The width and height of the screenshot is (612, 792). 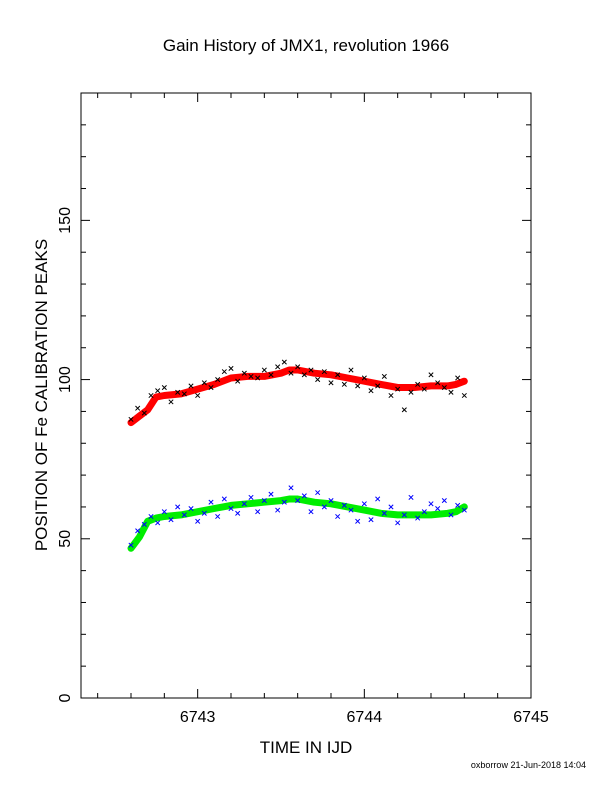 I want to click on footer-stamp: oxborrow 21-Jun-2018 14:04, so click(x=528, y=765).